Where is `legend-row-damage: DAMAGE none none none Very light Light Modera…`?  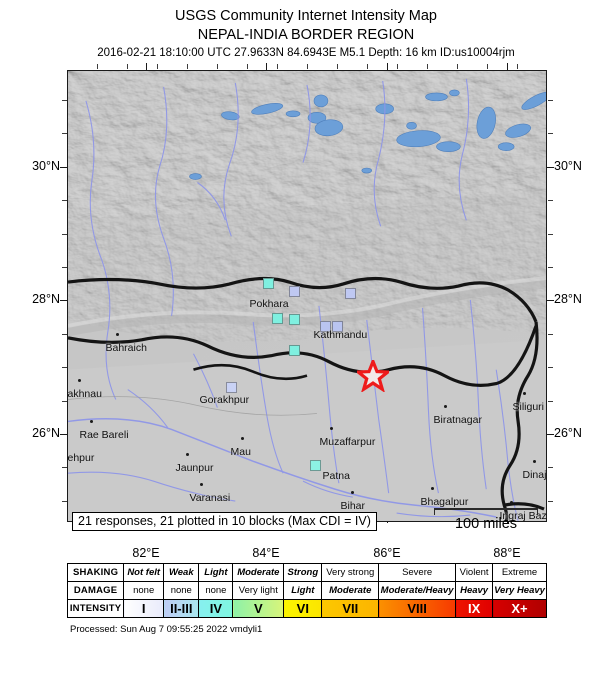 legend-row-damage: DAMAGE none none none Very light Light Modera… is located at coordinates (306, 590).